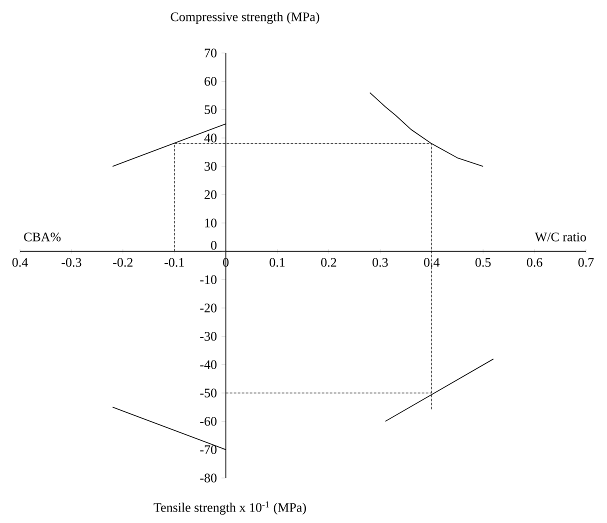 This screenshot has width=607, height=523. What do you see at coordinates (277, 262) in the screenshot?
I see `x-tick-label: 0.1` at bounding box center [277, 262].